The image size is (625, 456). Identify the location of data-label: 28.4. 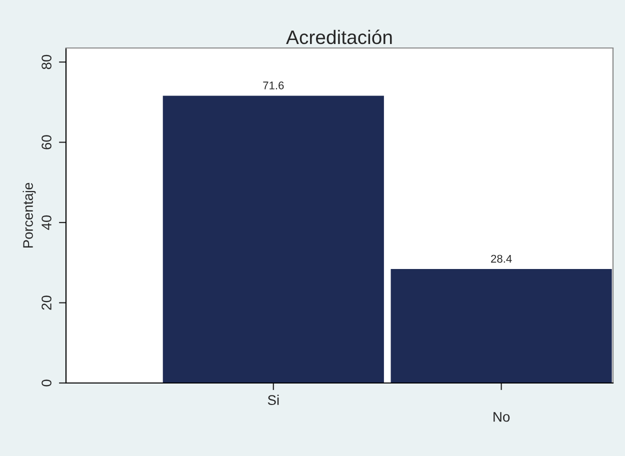
(501, 258).